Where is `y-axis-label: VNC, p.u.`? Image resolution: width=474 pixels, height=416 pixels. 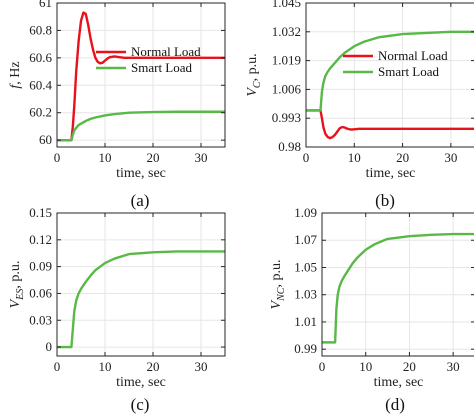 y-axis-label: VNC, p.u. is located at coordinates (278, 285).